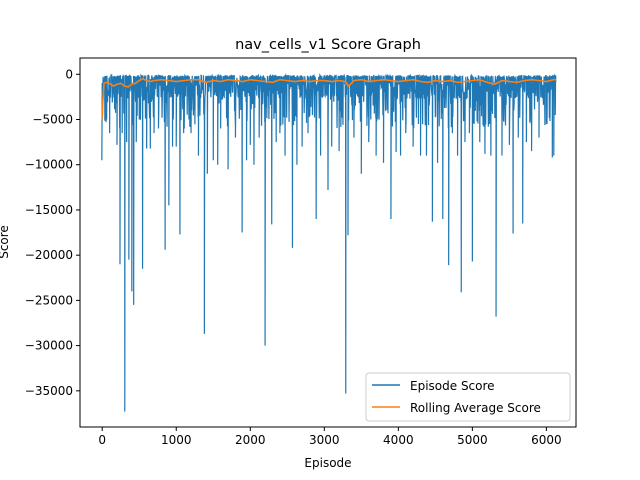 The height and width of the screenshot is (480, 640). What do you see at coordinates (176, 440) in the screenshot?
I see `x-tick-label: 1000` at bounding box center [176, 440].